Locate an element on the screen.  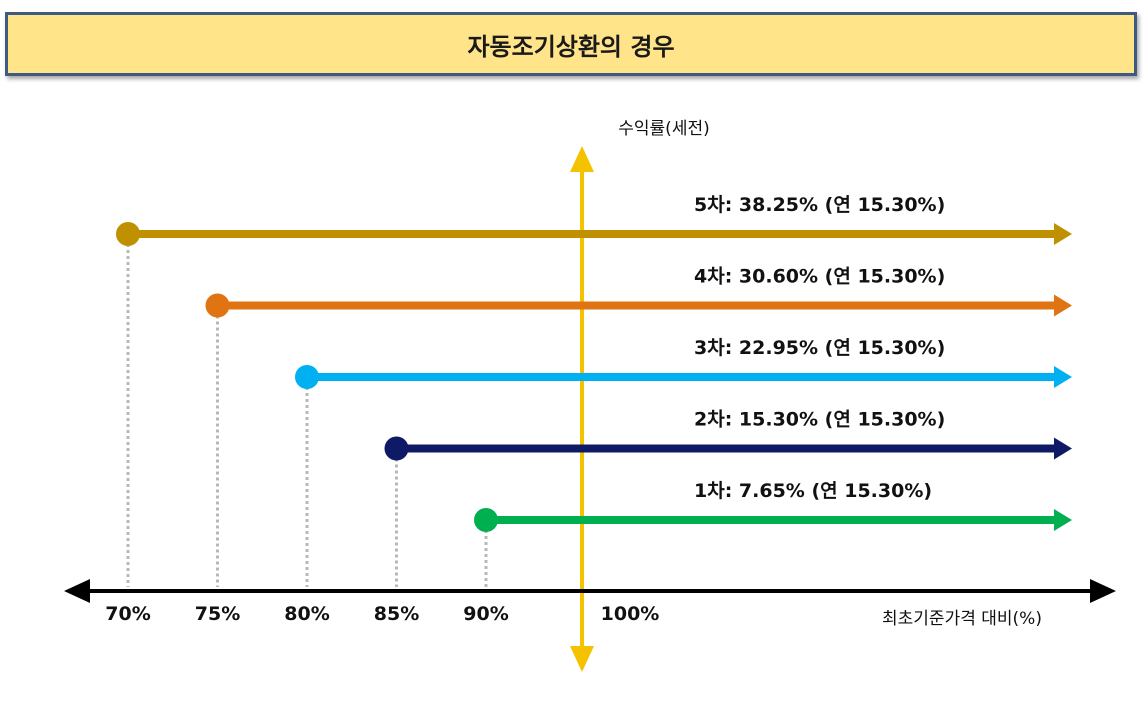
return-axis-up-arrow is located at coordinates (582, 159).